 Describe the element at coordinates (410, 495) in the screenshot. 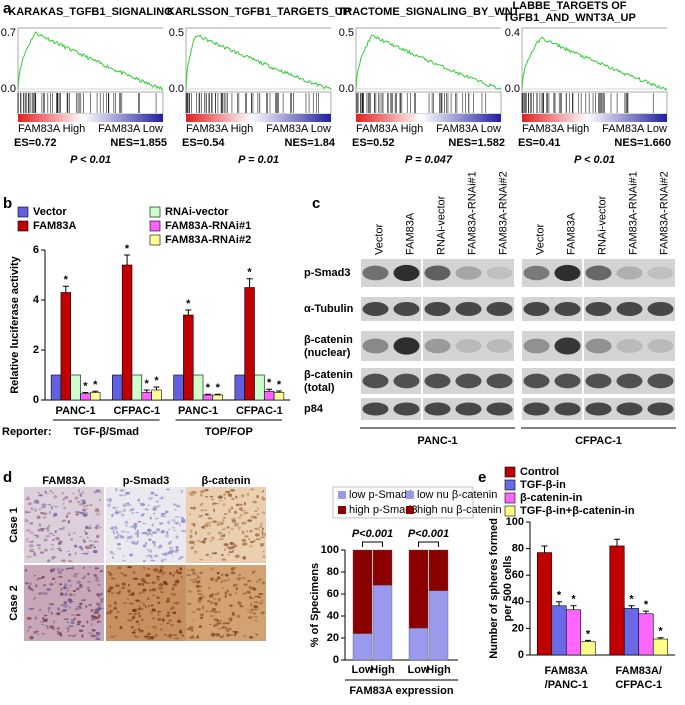

I see `legend-swatch` at that location.